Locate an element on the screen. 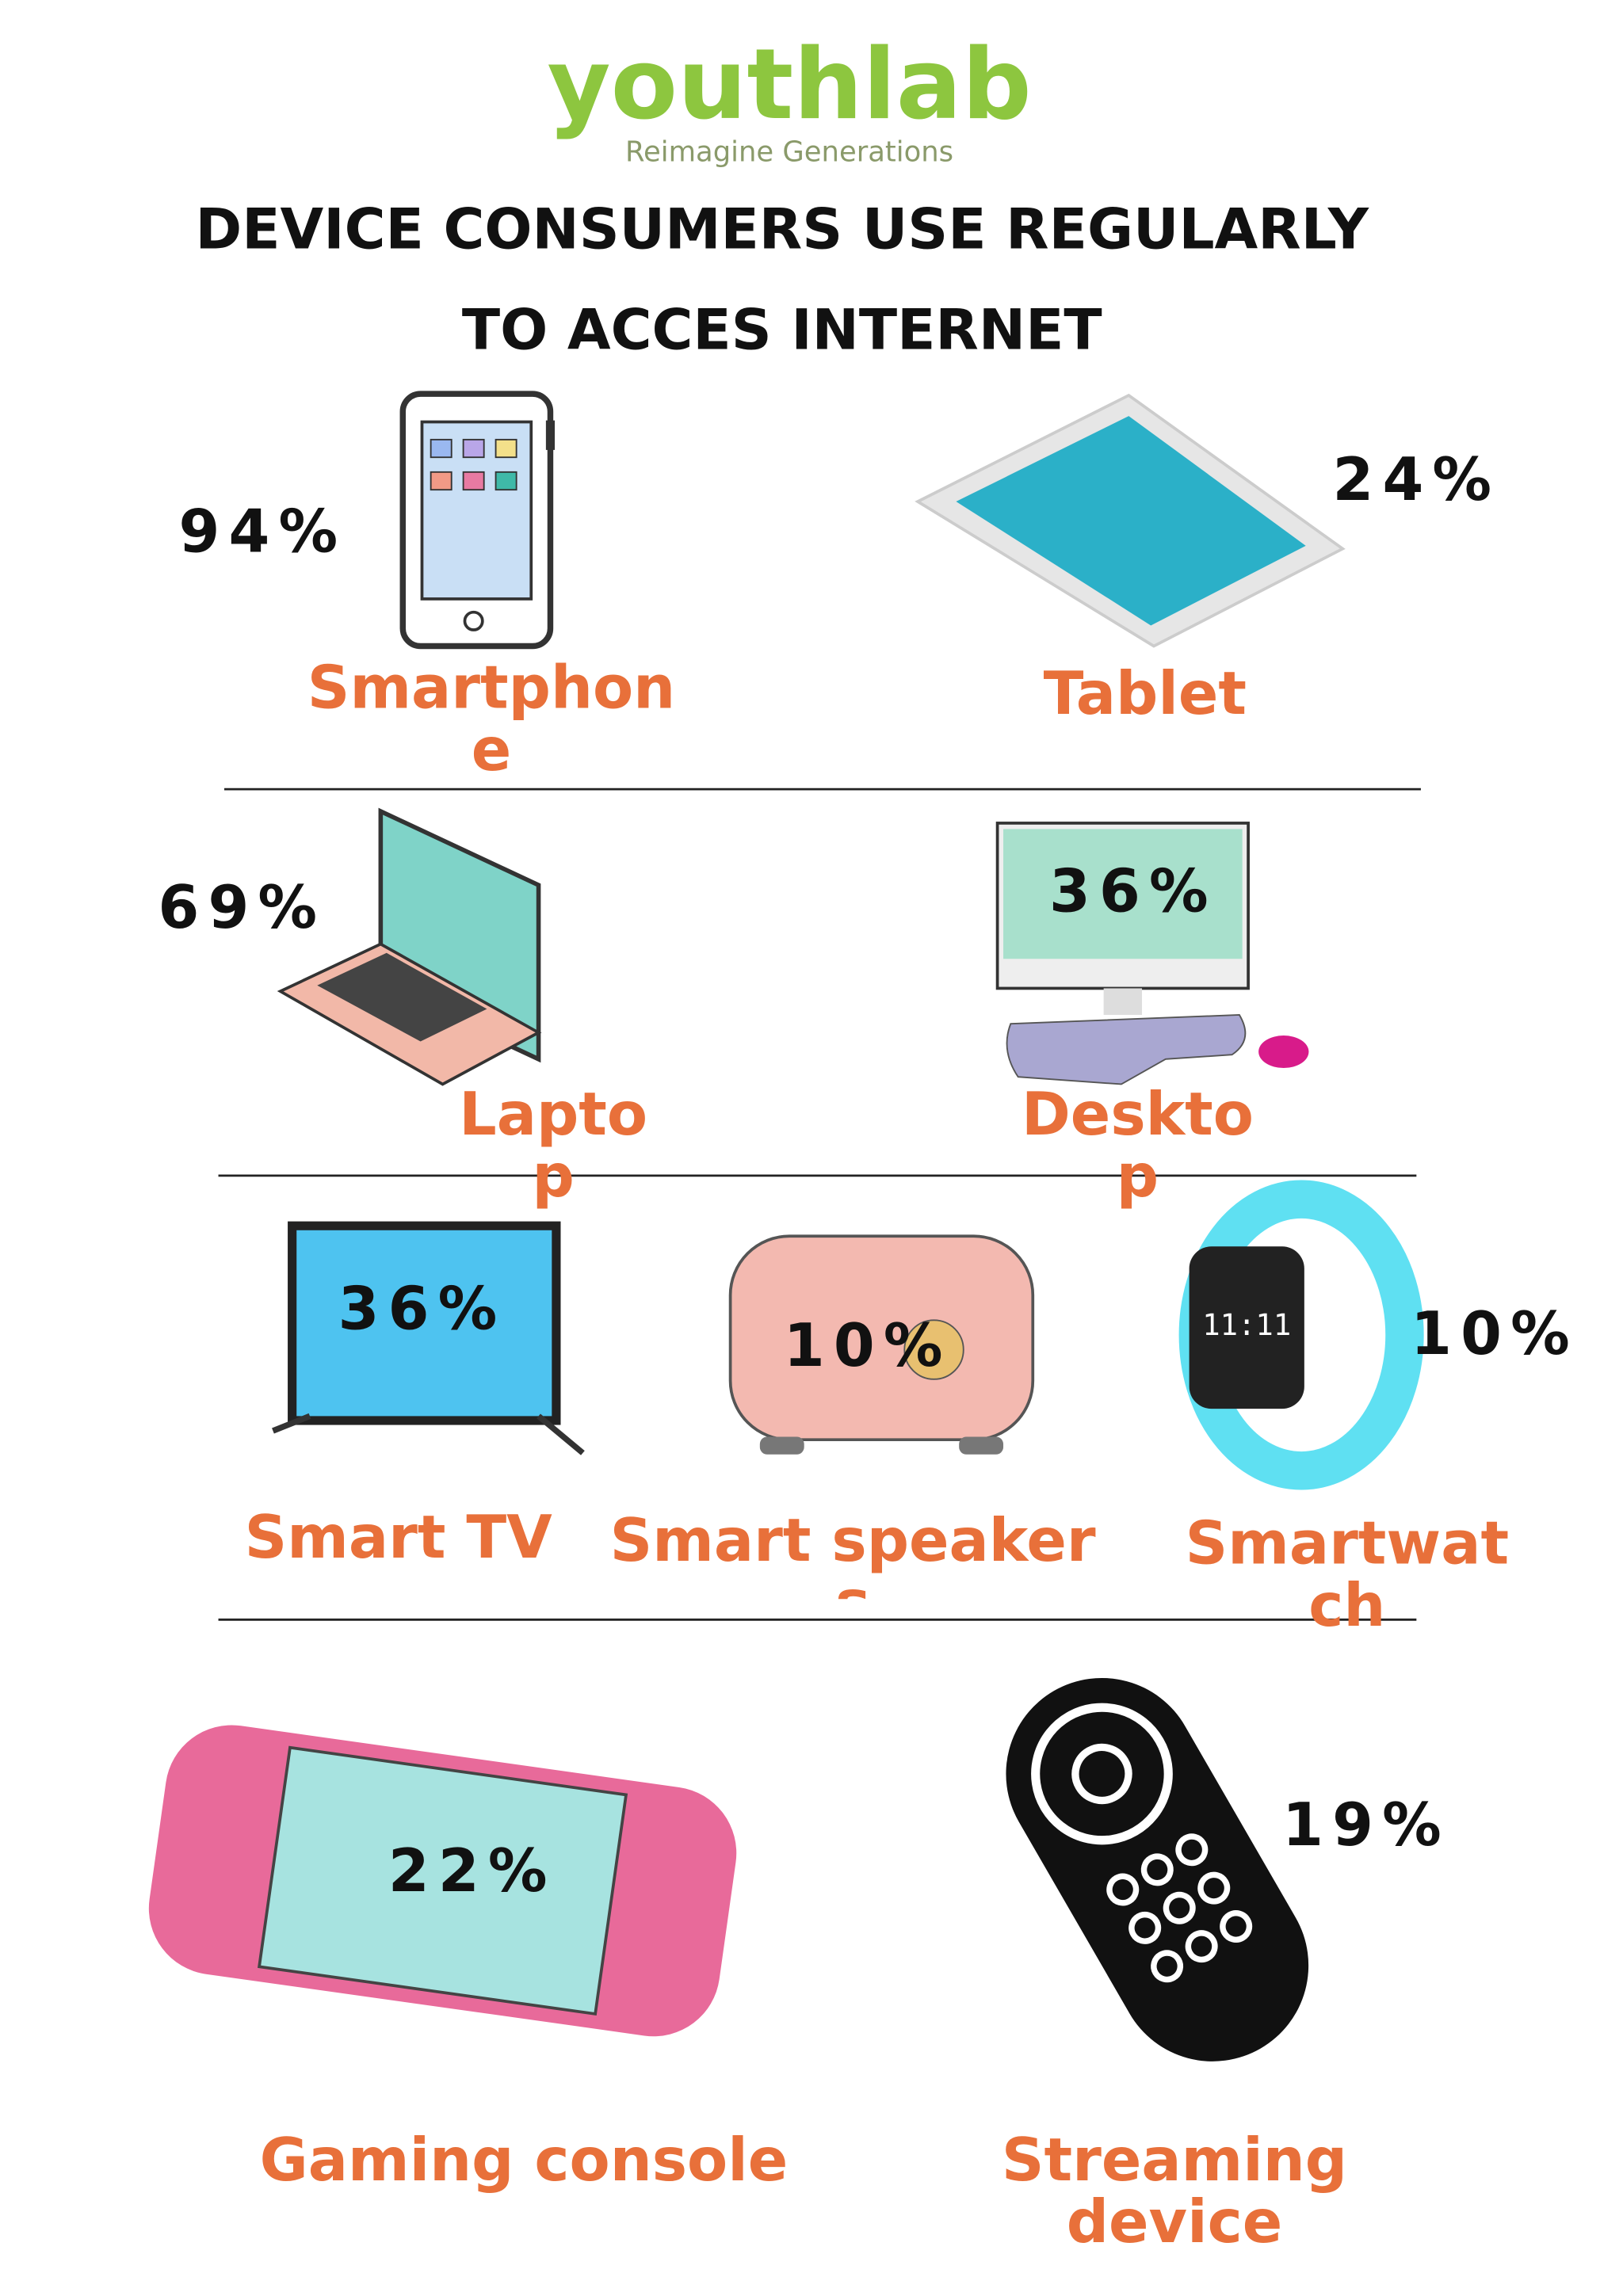 The image size is (1623, 2296). tagline: Reimagine Generations is located at coordinates (789, 152).